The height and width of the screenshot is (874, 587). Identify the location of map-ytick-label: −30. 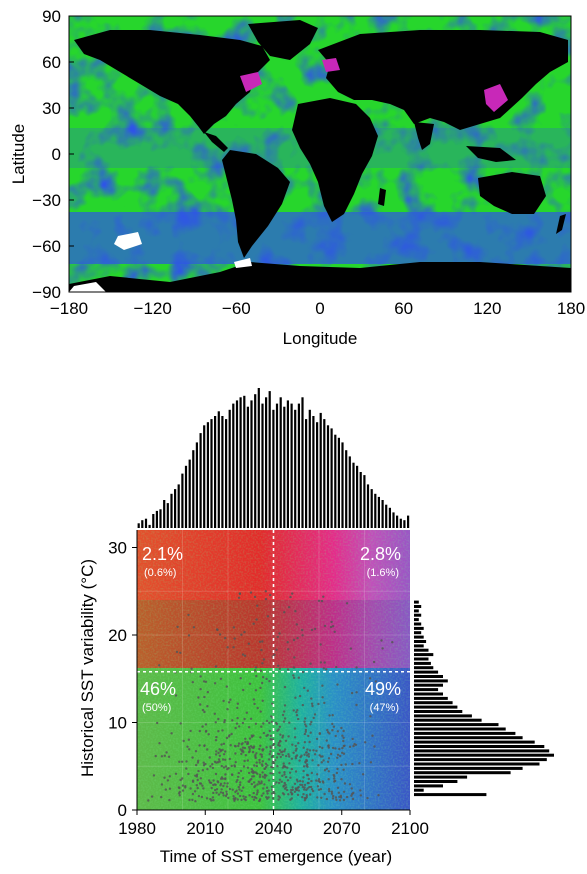
(46, 200).